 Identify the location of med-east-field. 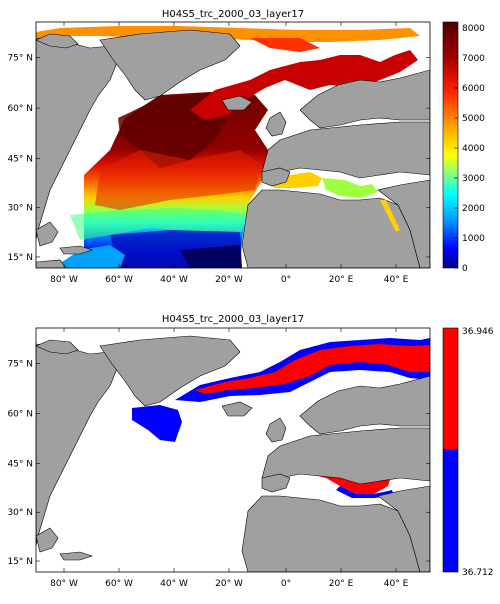
(350, 188).